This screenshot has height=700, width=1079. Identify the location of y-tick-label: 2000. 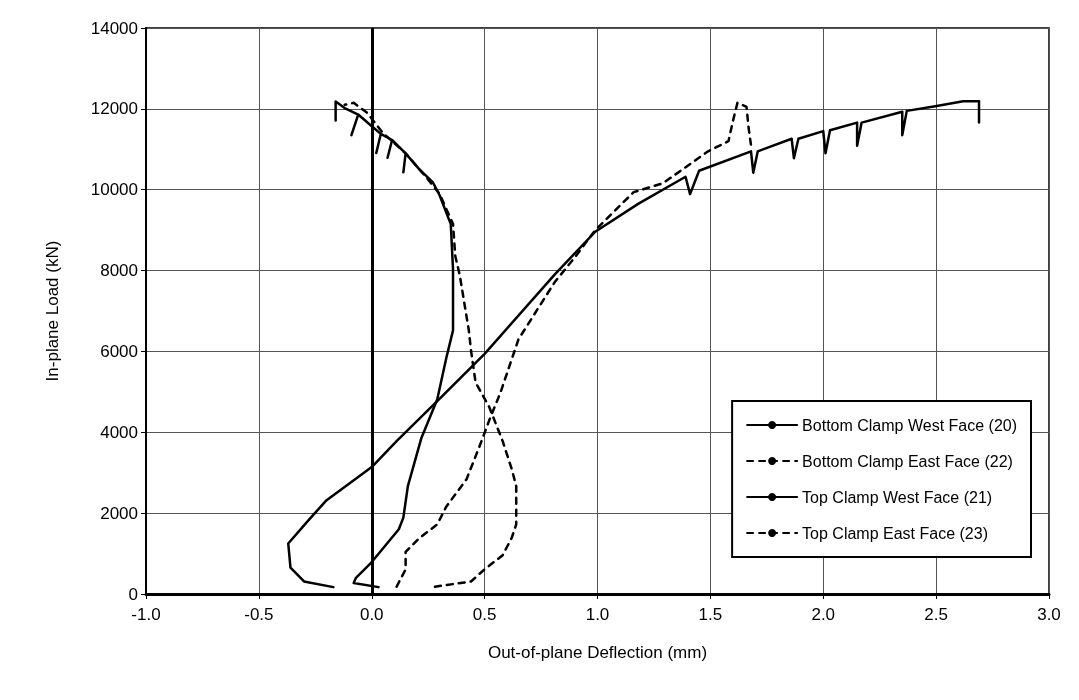
(119, 513).